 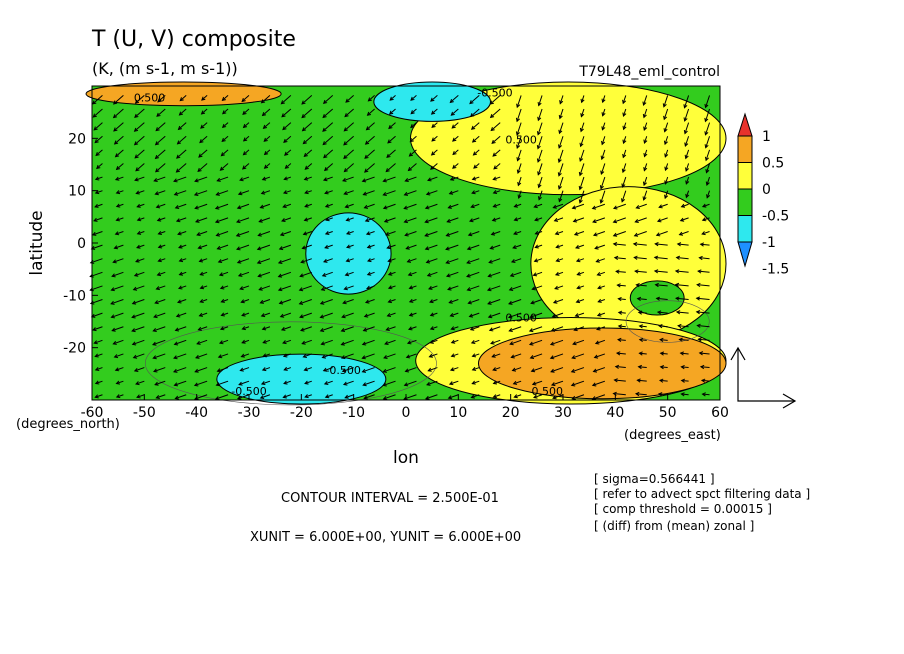 What do you see at coordinates (563, 413) in the screenshot?
I see `x-tick-label: 30` at bounding box center [563, 413].